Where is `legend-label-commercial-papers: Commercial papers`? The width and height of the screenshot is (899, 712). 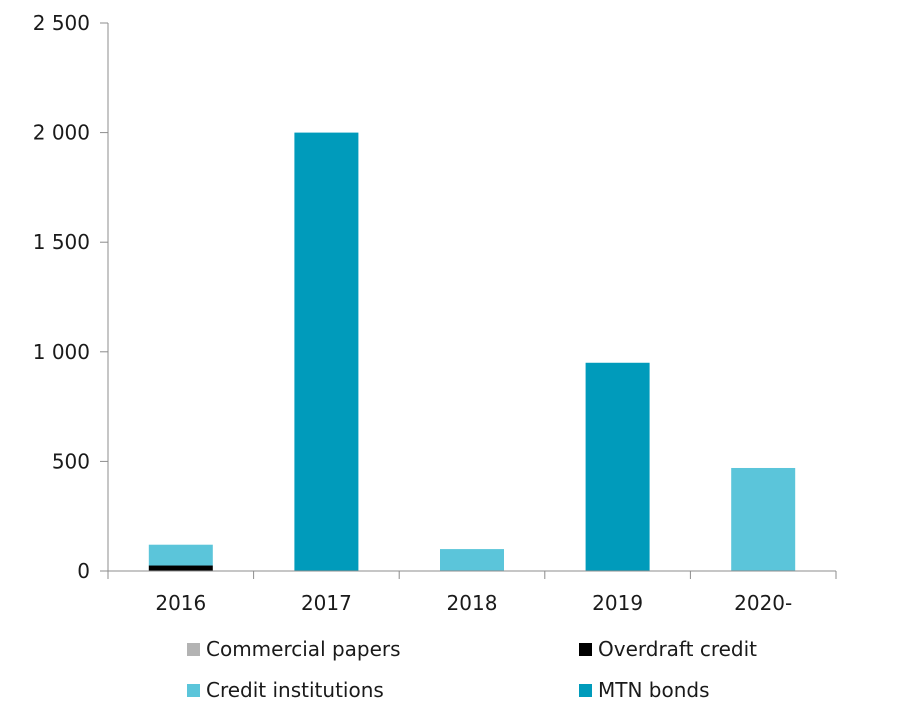
legend-label-commercial-papers: Commercial papers is located at coordinates (303, 649).